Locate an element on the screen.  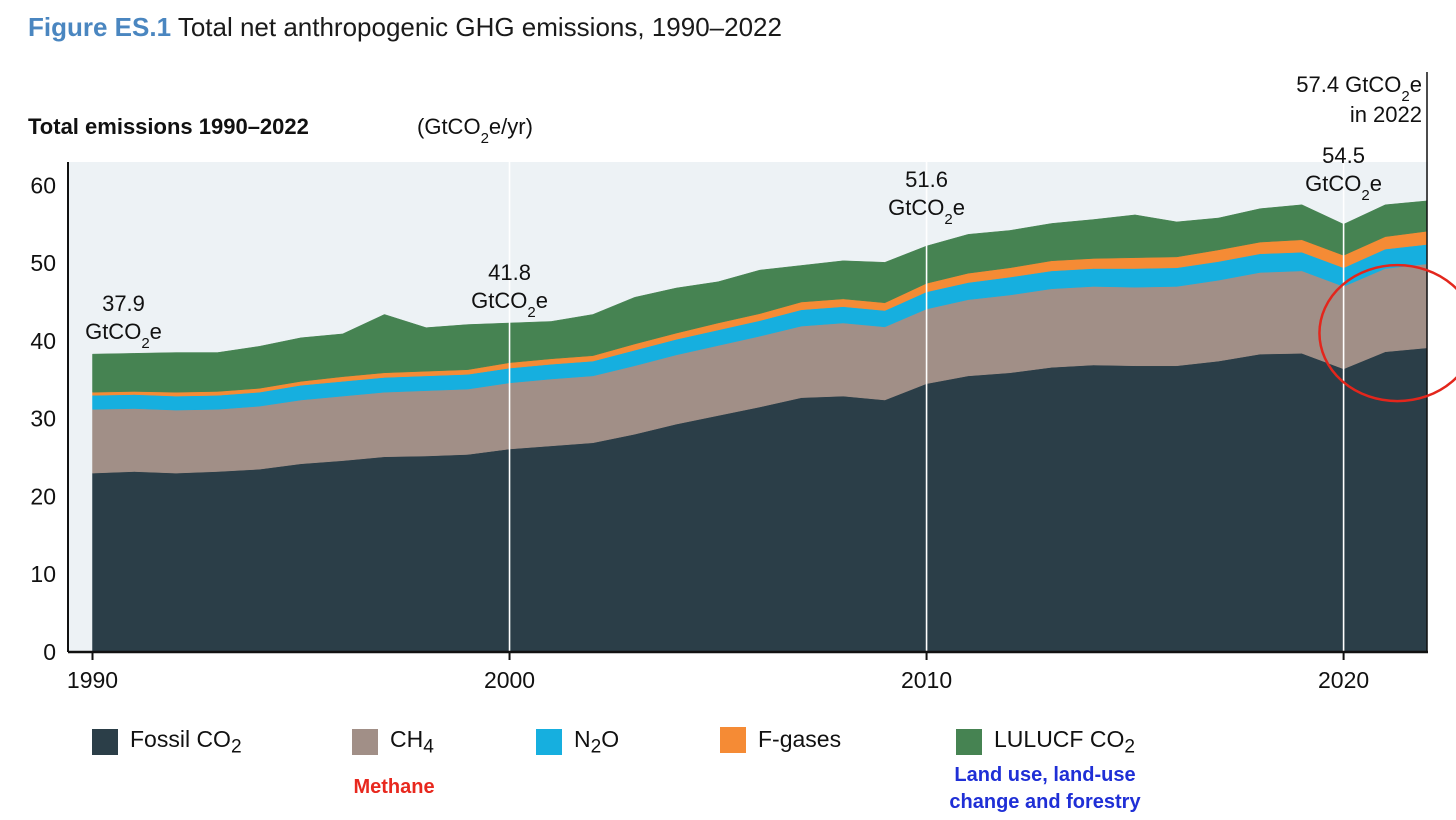
legend-item-n2o: N2O is located at coordinates (577, 742).